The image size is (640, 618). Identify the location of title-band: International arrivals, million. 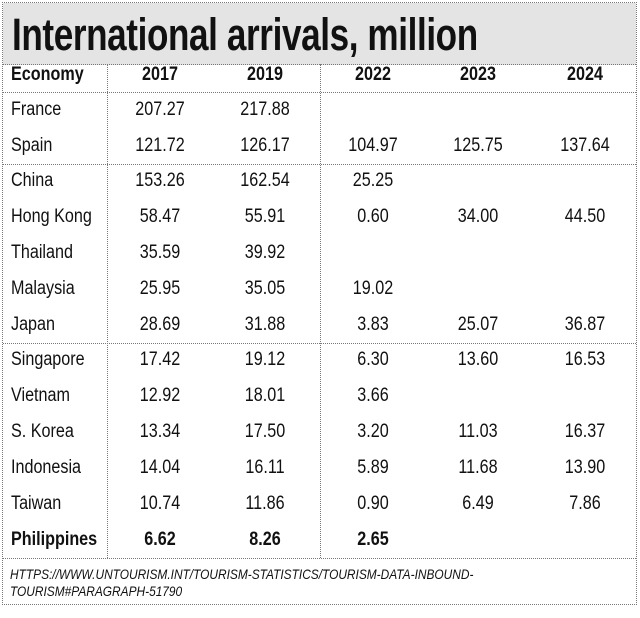
(319, 34).